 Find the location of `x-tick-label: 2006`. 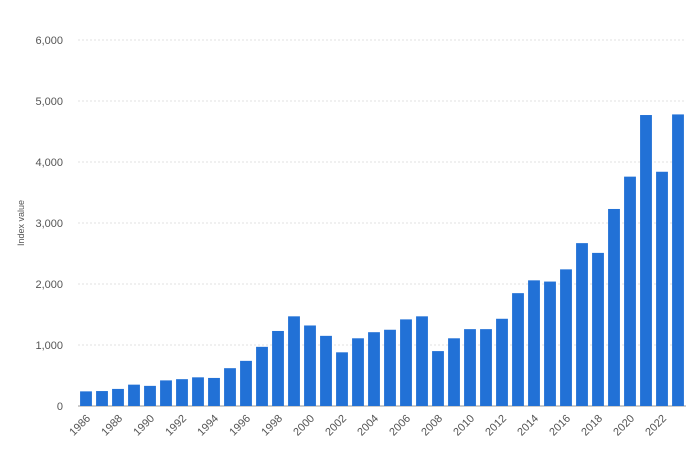

x-tick-label: 2006 is located at coordinates (400, 426).